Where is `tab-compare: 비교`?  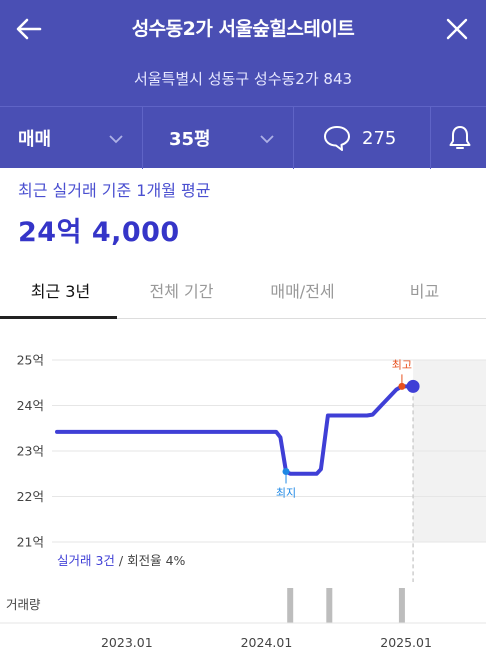
tab-compare: 비교 is located at coordinates (424, 291).